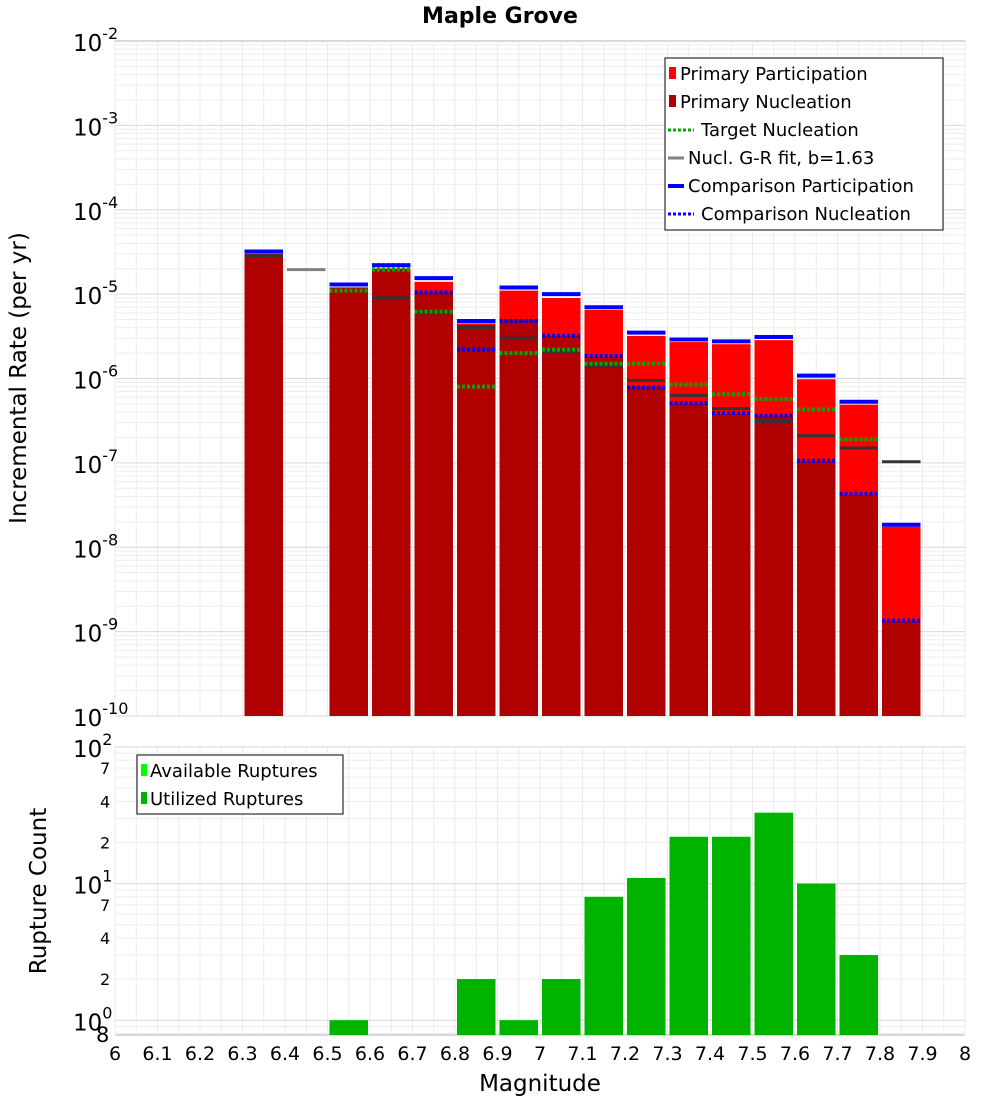 The image size is (1000, 1100). Describe the element at coordinates (500, 16) in the screenshot. I see `chart-title: Maple Grove` at that location.